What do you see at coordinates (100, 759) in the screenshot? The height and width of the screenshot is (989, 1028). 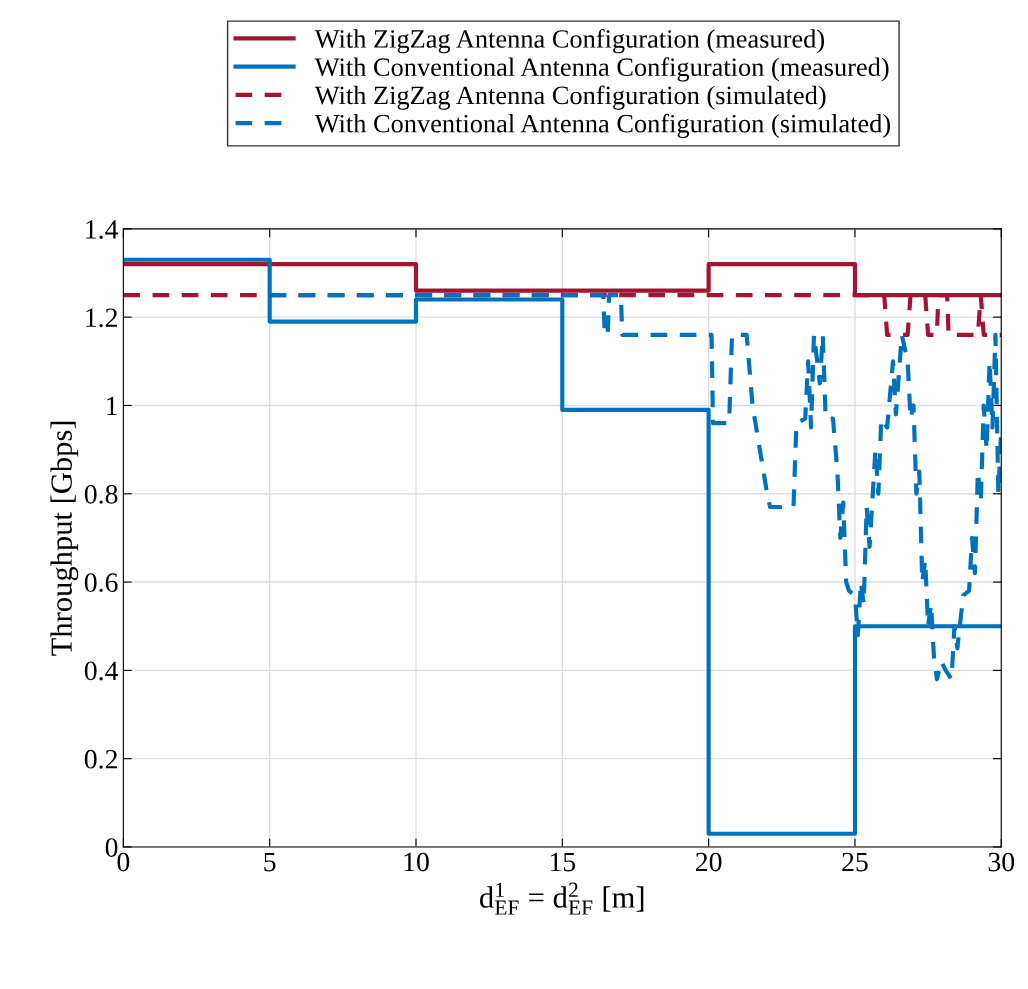 I see `y-tick-label: 0.2` at bounding box center [100, 759].